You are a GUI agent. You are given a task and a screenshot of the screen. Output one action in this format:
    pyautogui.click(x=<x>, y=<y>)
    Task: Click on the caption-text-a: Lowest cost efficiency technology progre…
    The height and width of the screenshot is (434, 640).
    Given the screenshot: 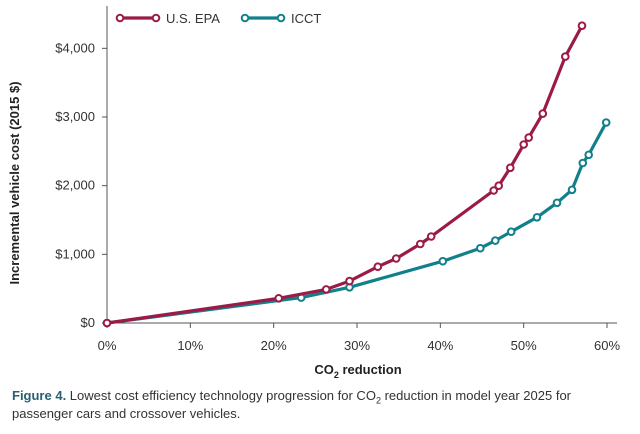 What is the action you would take?
    pyautogui.click(x=221, y=395)
    